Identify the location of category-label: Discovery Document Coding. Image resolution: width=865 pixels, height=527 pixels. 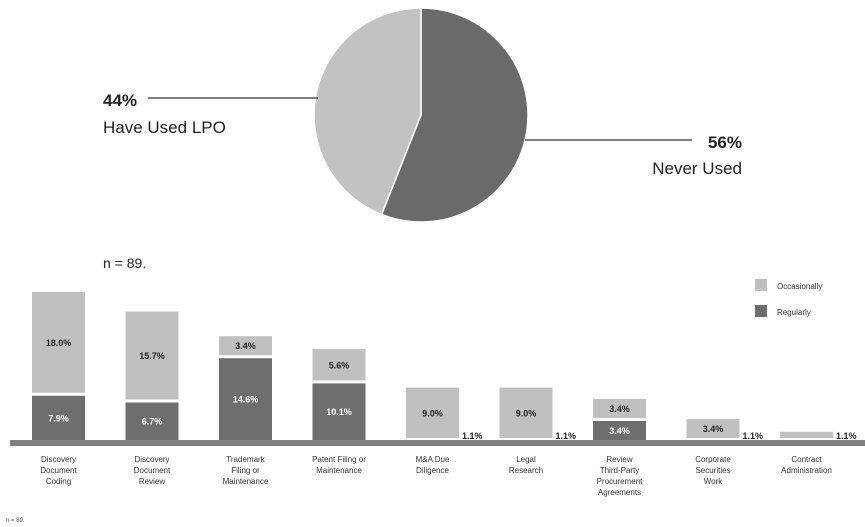
(58, 470).